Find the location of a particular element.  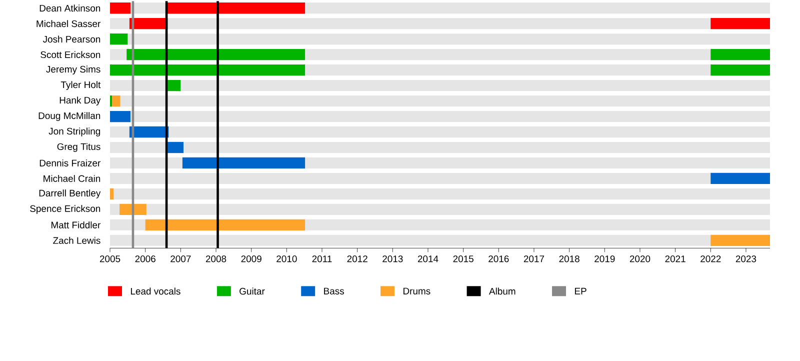

y-tick-label: Josh Pearson is located at coordinates (71, 39).